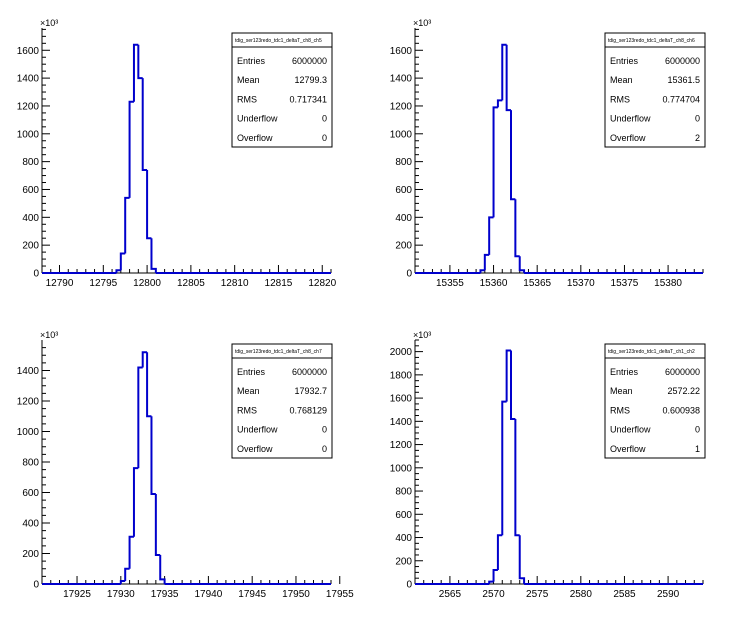  Describe the element at coordinates (409, 585) in the screenshot. I see `y-tick-label: 0` at that location.